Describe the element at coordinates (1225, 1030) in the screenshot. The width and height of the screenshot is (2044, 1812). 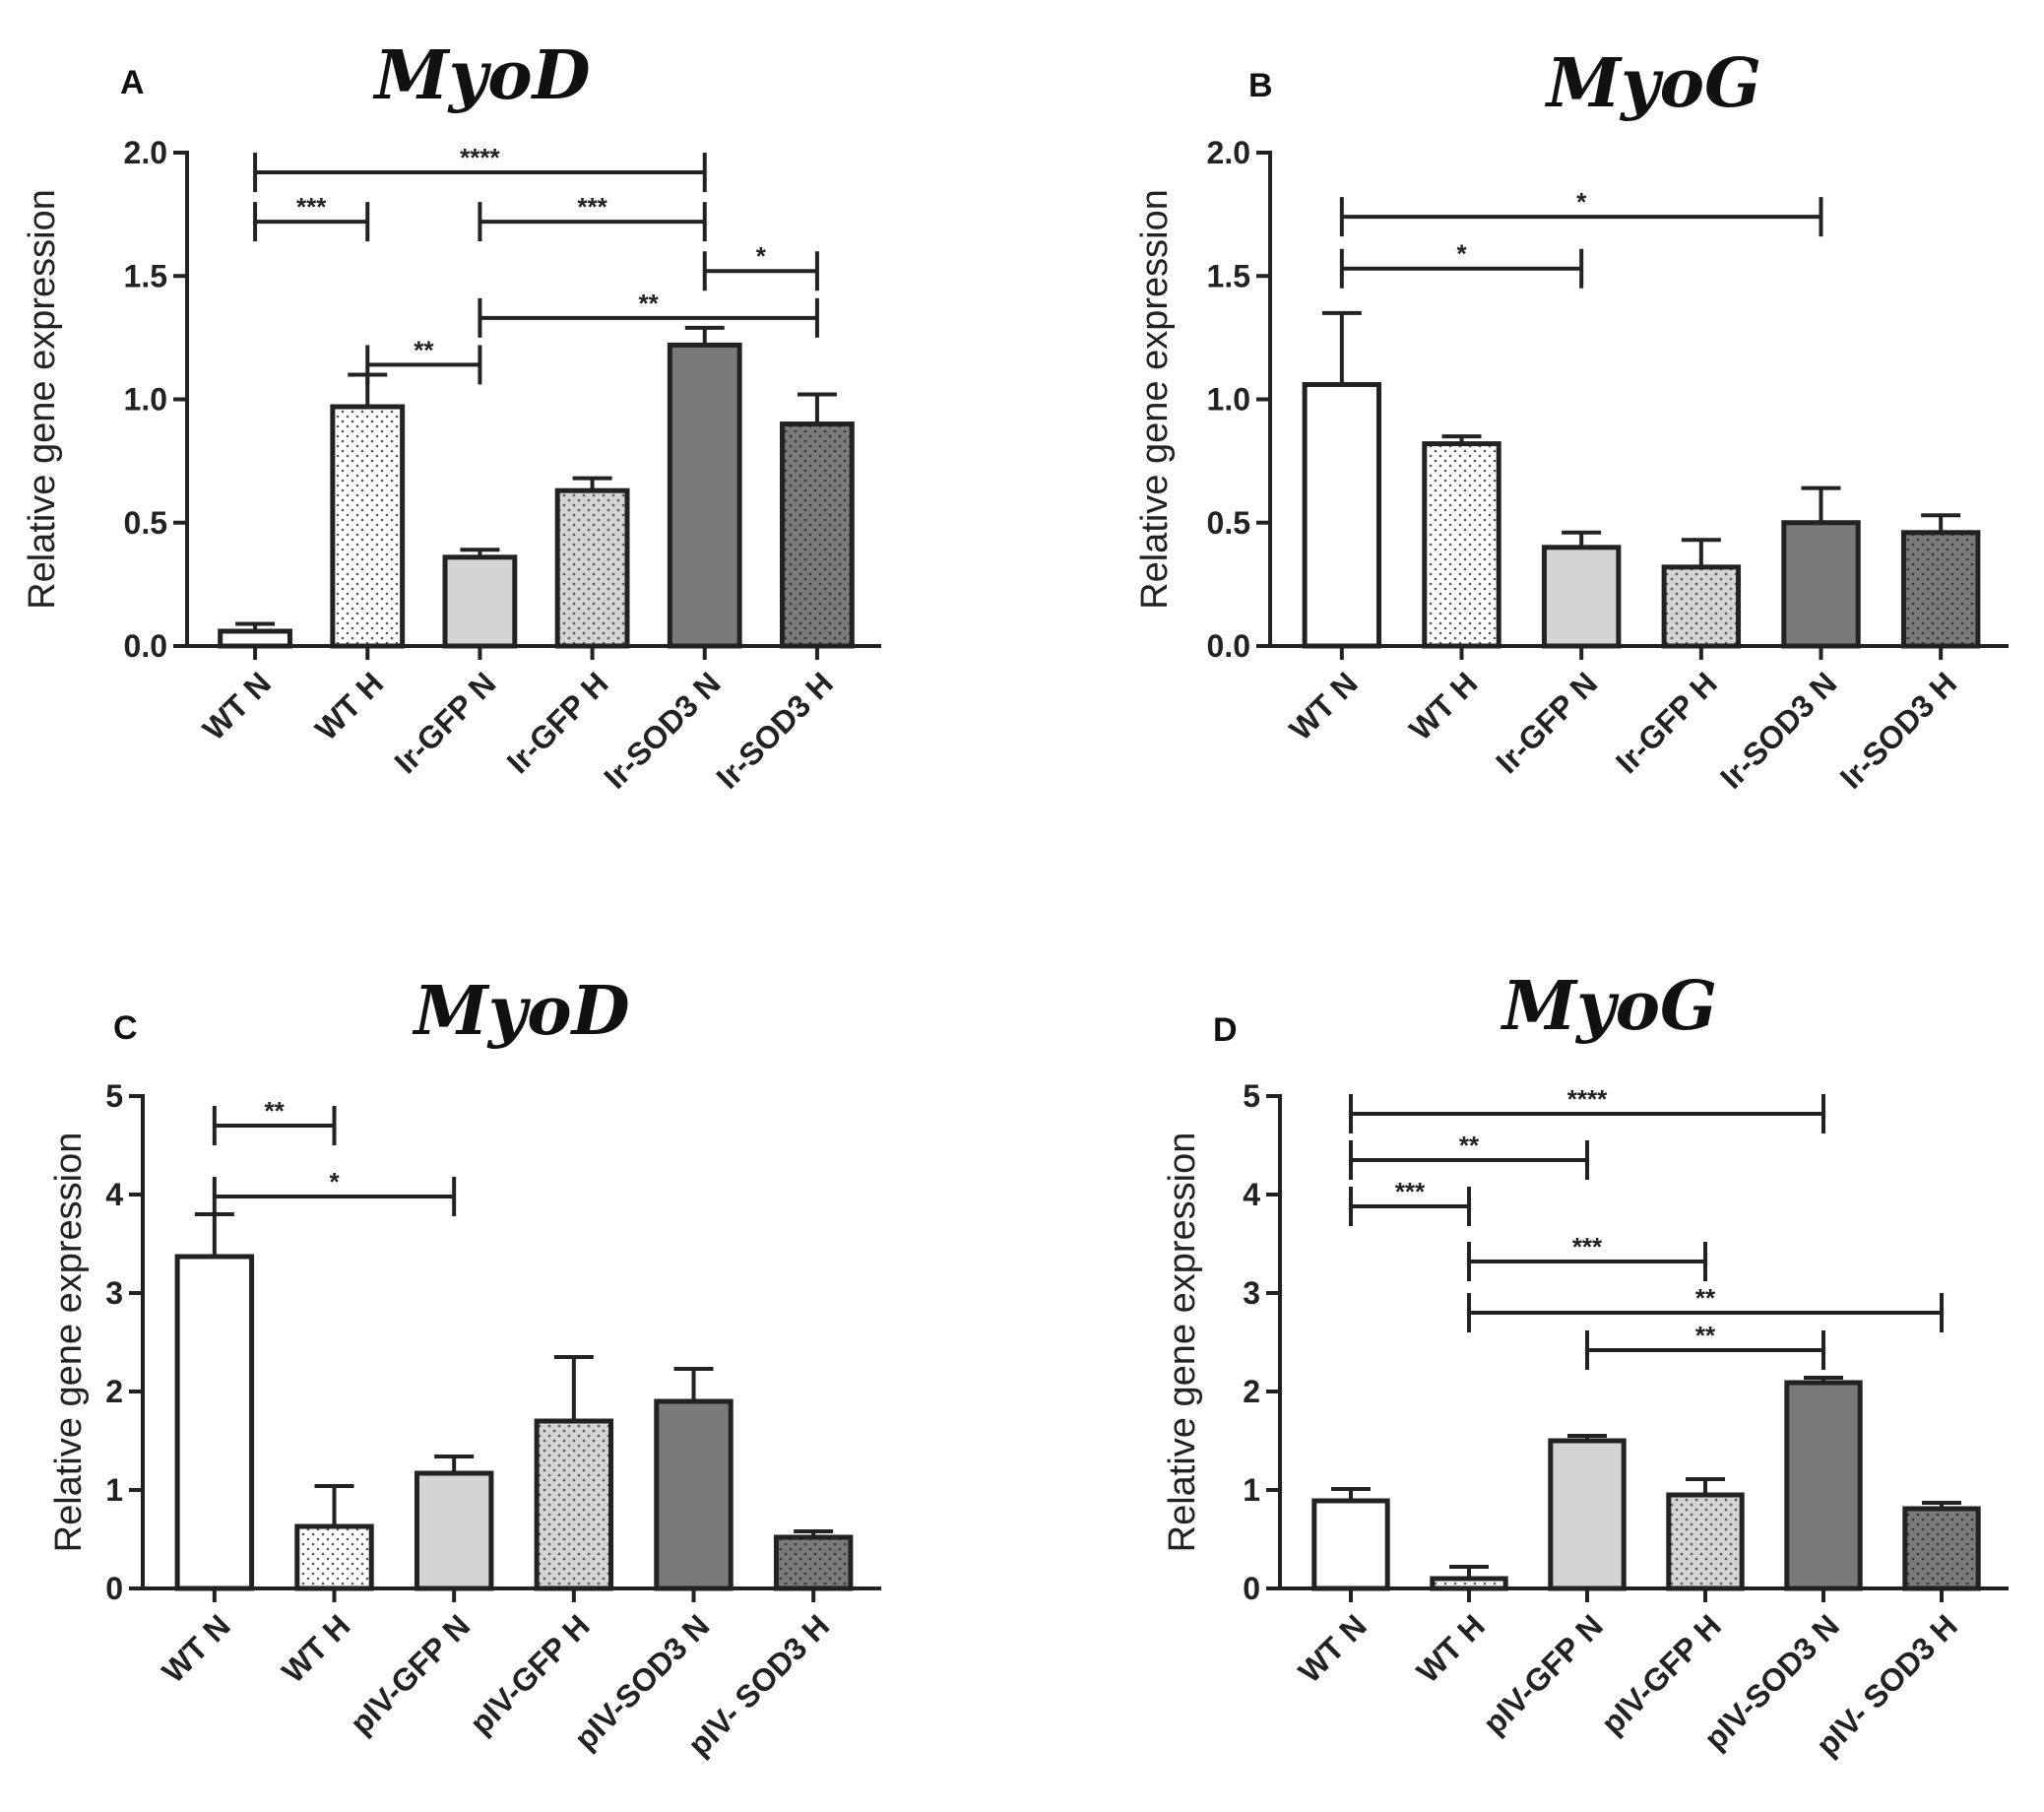
I see `panel-label: D` at that location.